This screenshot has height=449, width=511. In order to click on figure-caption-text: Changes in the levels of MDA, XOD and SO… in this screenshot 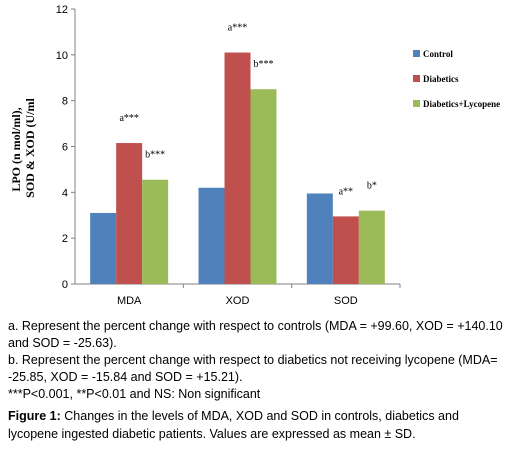, I will do `click(233, 425)`.